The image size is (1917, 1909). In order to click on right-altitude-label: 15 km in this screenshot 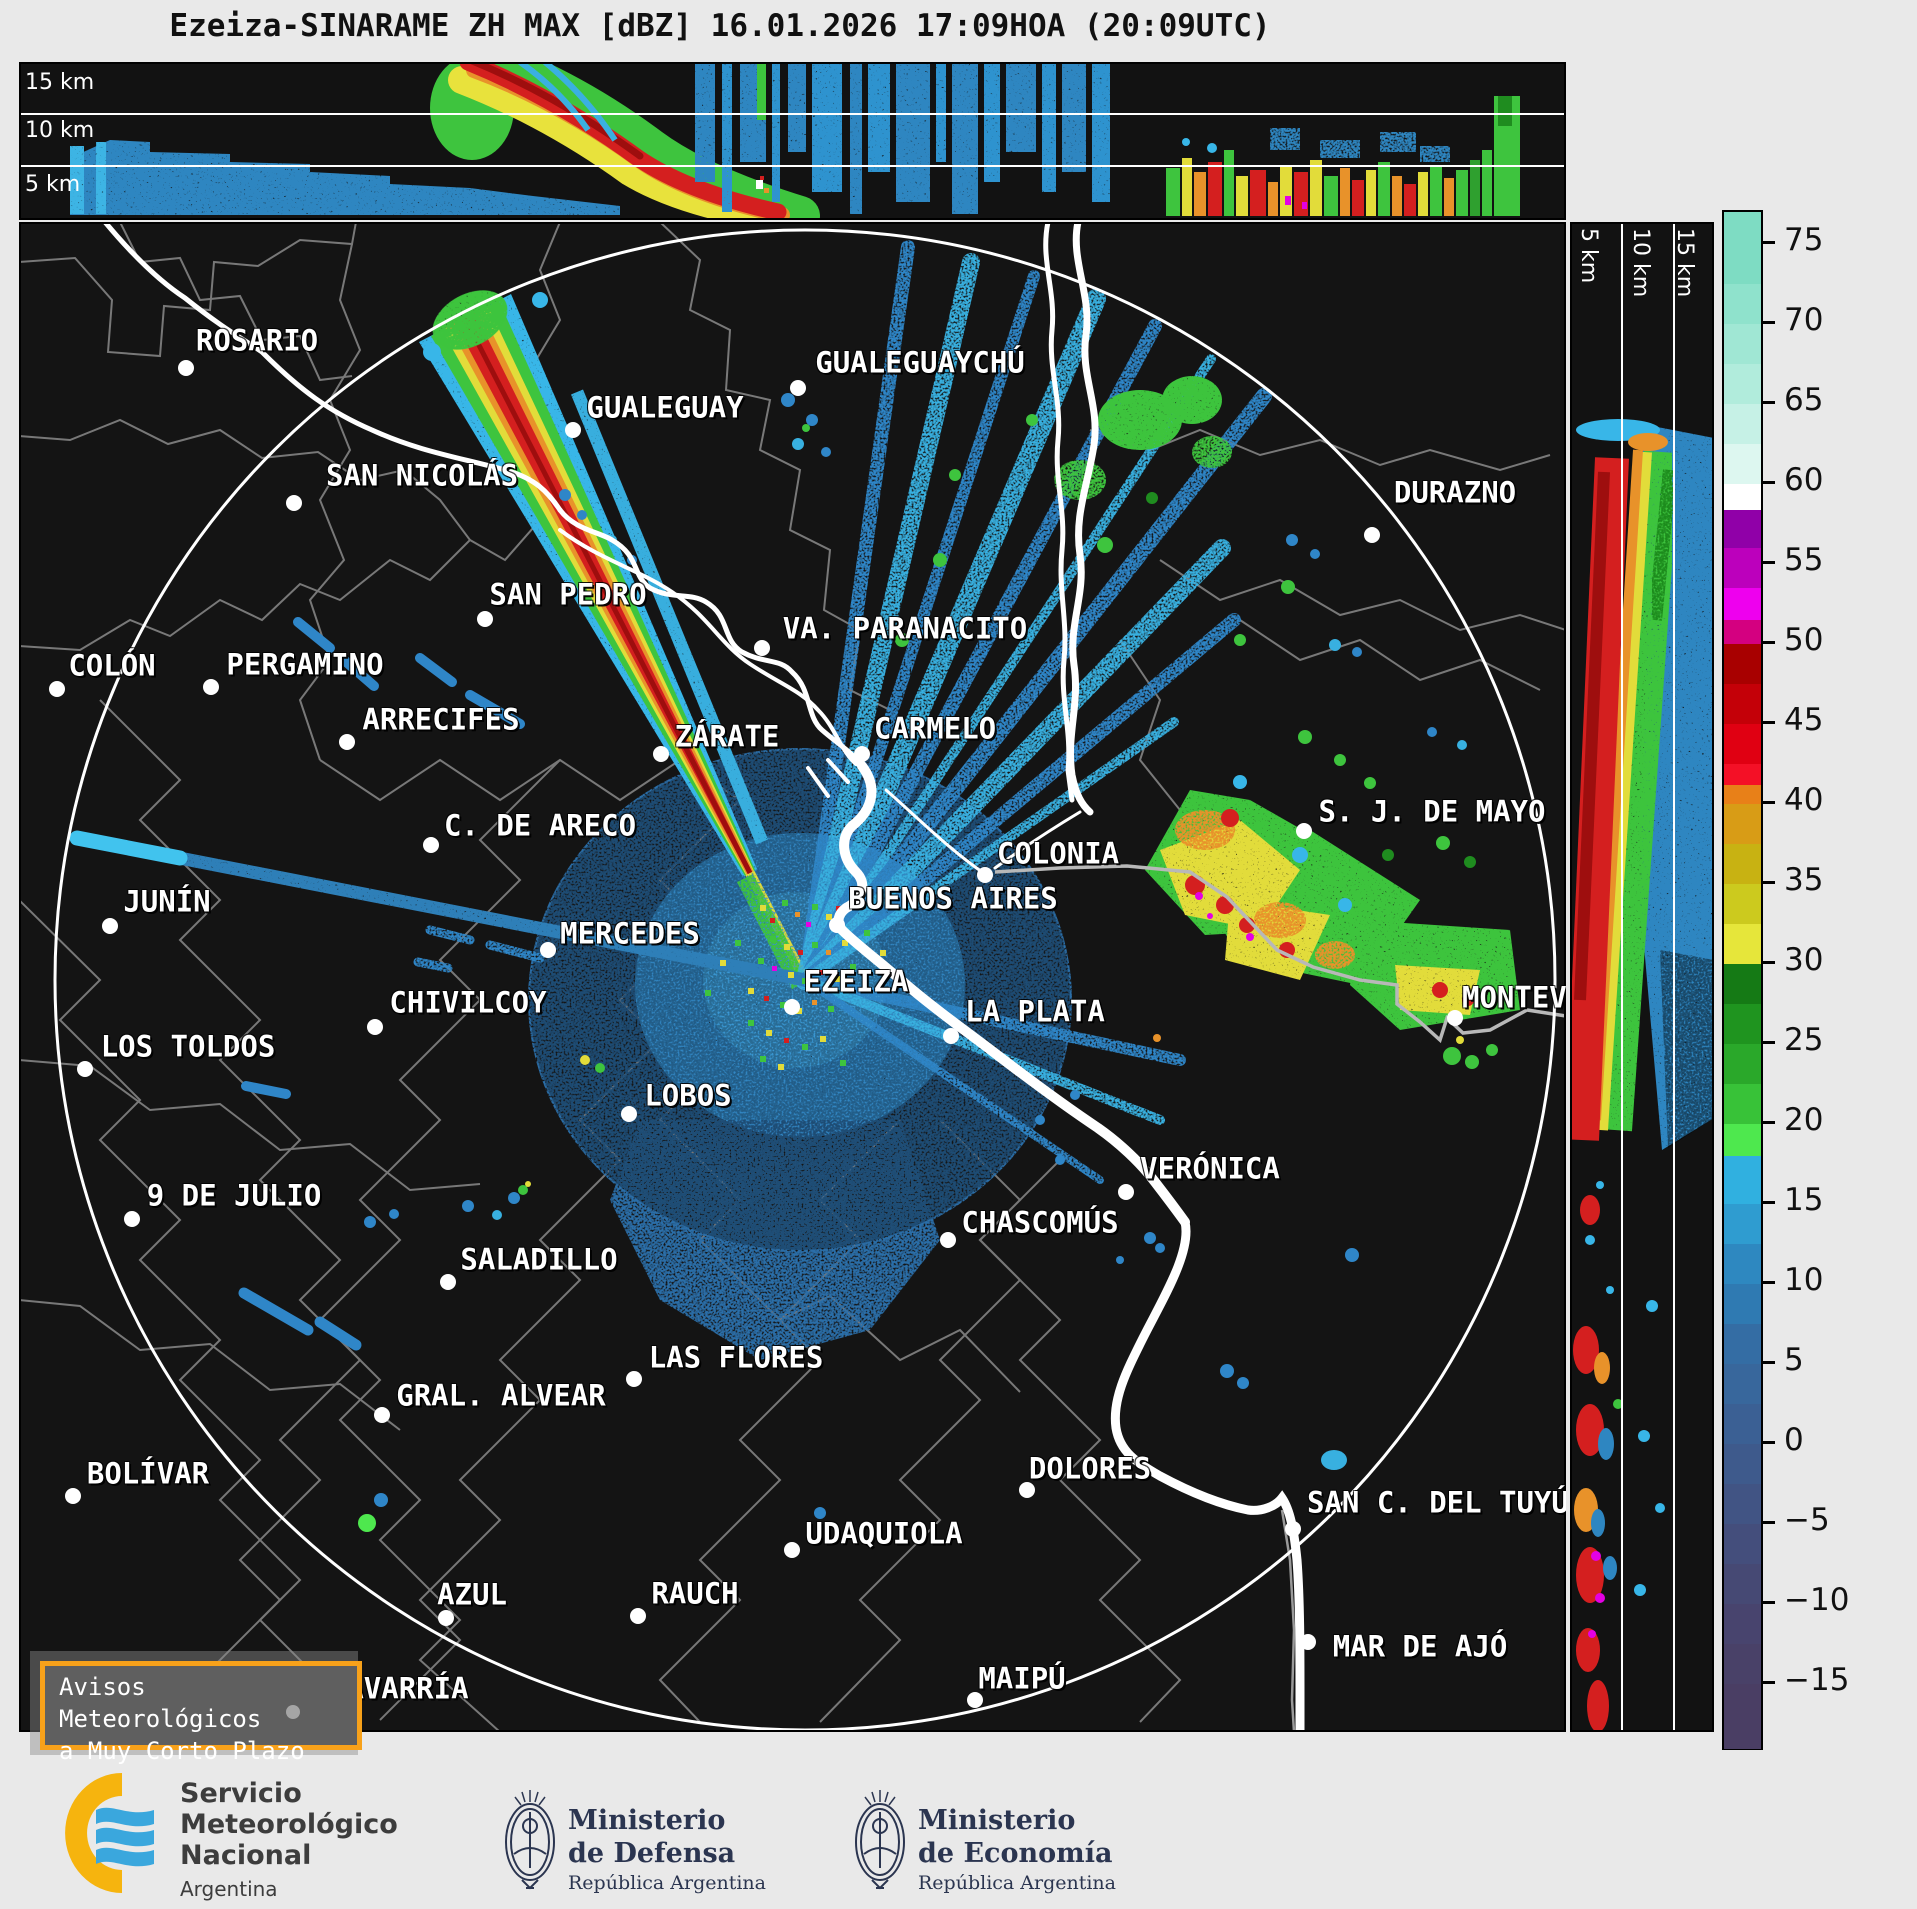, I will do `click(1684, 263)`.